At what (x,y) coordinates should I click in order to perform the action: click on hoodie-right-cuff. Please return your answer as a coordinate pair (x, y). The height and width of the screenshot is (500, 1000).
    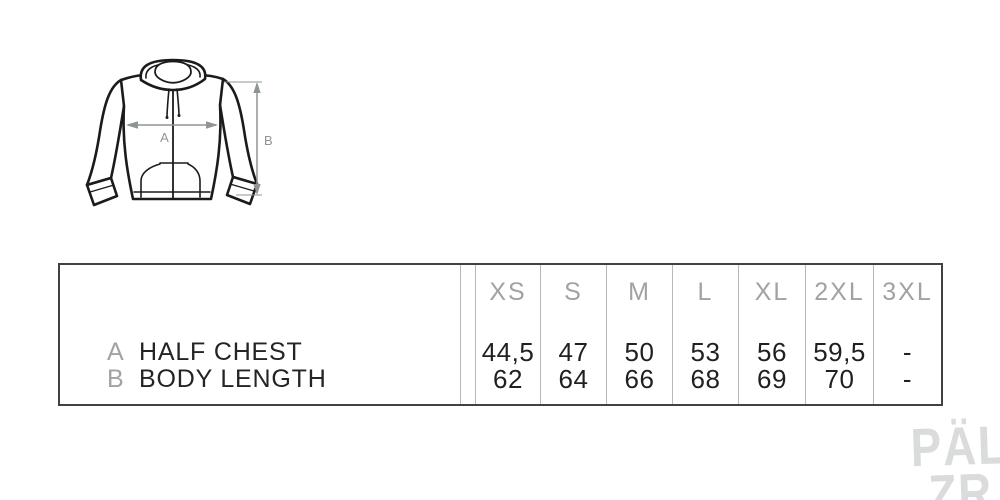
    Looking at the image, I should click on (242, 190).